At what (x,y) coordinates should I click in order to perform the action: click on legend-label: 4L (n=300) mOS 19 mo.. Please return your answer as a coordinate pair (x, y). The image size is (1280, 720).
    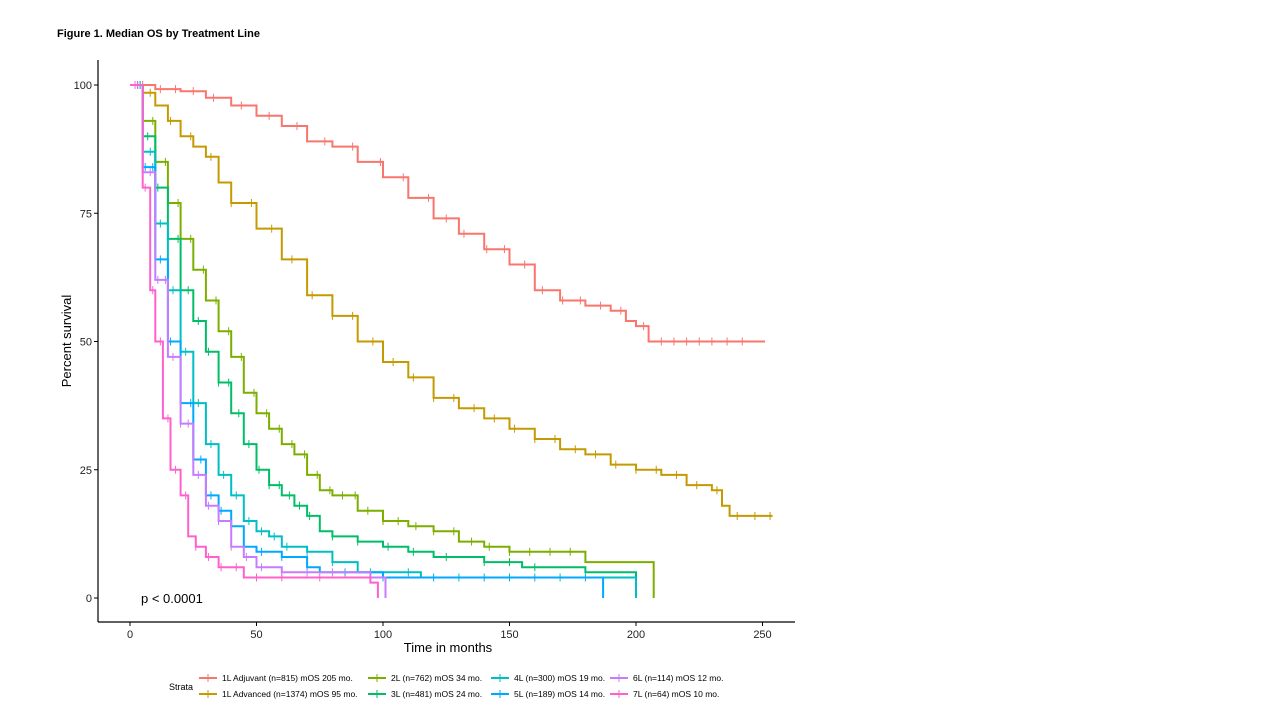
    Looking at the image, I should click on (559, 678).